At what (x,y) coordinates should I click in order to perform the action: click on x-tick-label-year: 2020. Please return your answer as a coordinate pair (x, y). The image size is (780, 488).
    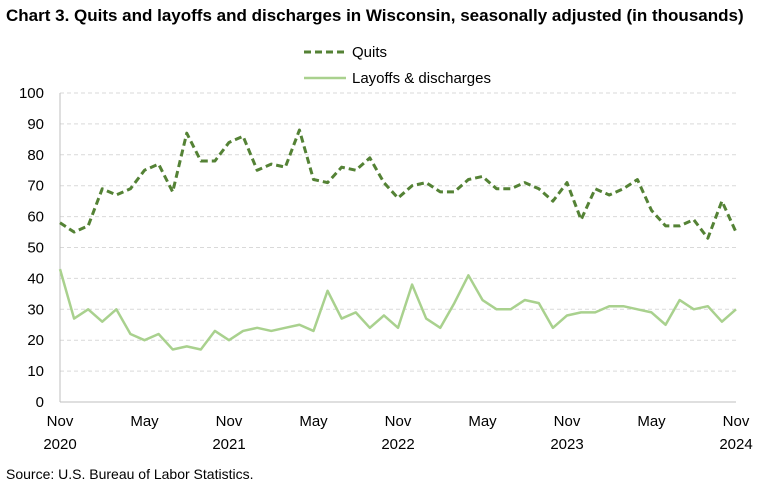
    Looking at the image, I should click on (59, 444).